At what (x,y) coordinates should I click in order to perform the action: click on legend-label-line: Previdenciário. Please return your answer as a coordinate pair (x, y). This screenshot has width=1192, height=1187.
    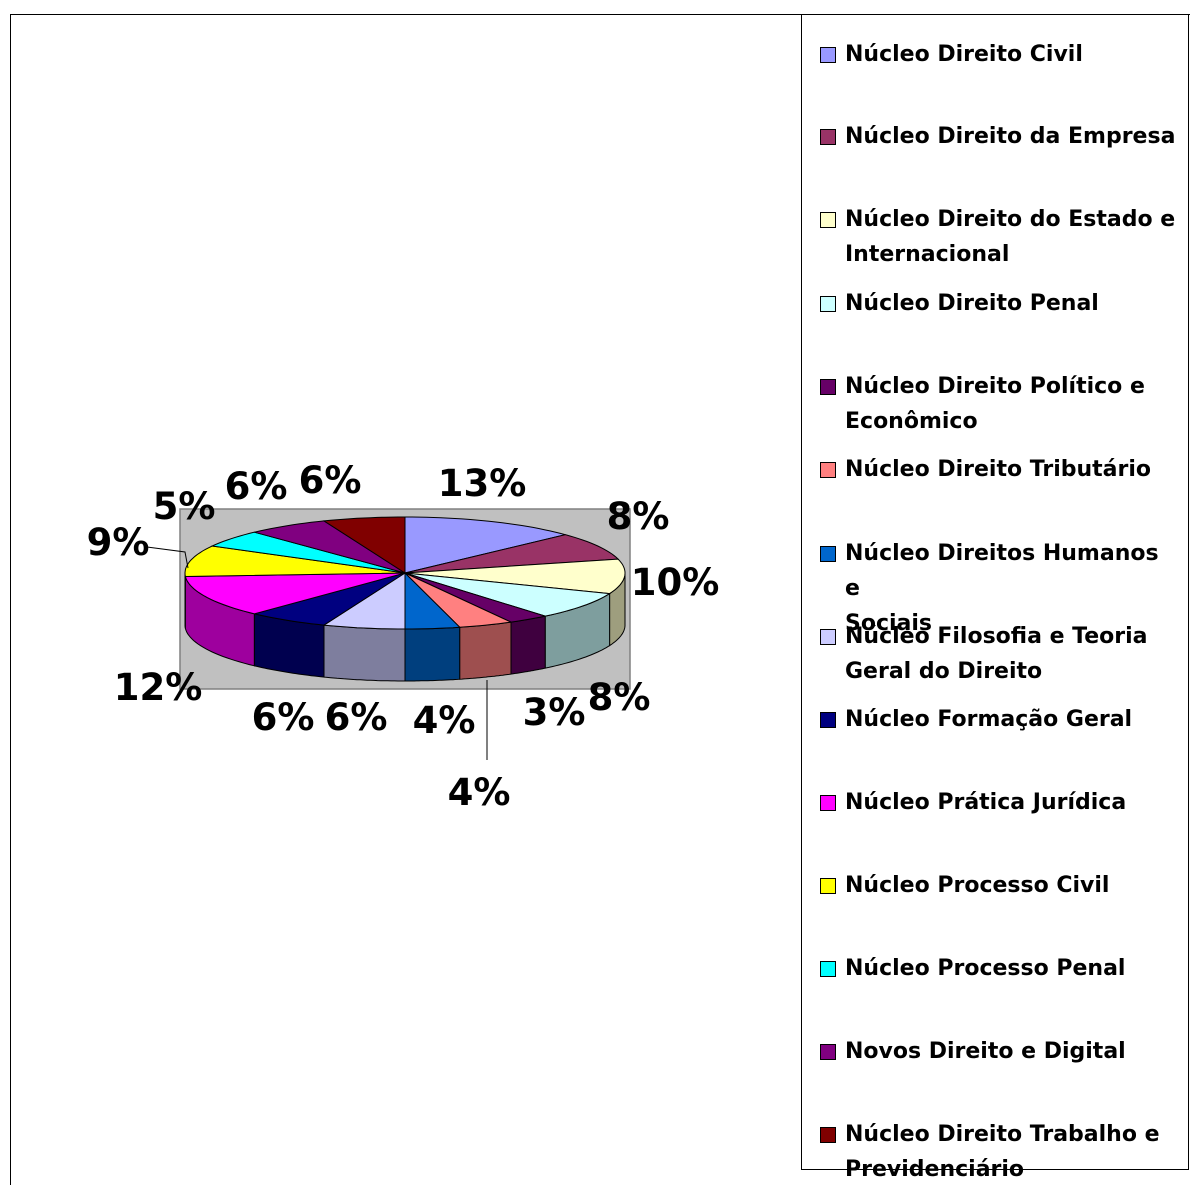
    Looking at the image, I should click on (1012, 1169).